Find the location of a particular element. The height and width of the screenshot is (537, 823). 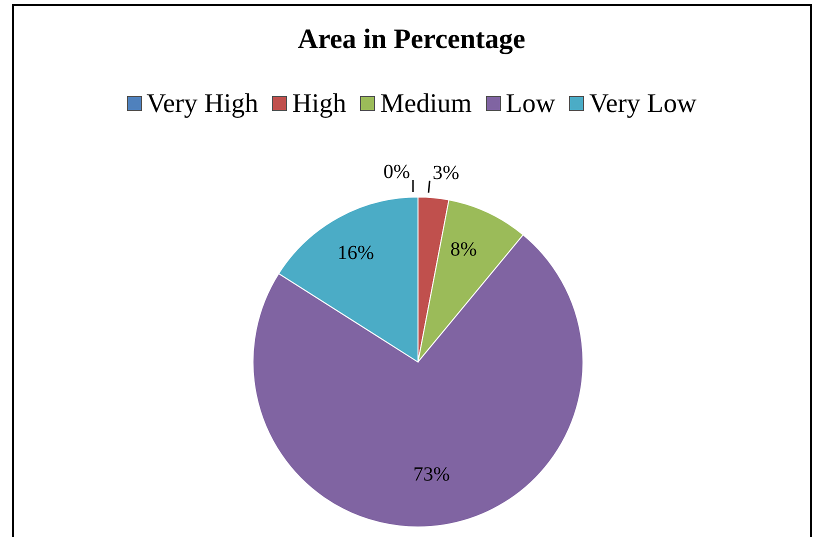

legend-label: Low is located at coordinates (531, 103).